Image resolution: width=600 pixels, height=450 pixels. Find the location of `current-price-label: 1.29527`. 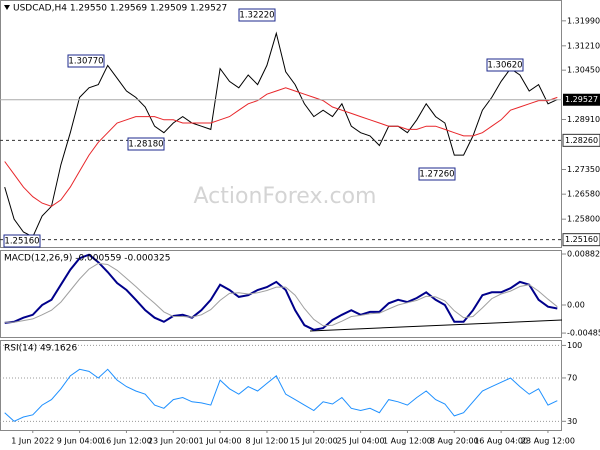

current-price-label: 1.29527 is located at coordinates (581, 99).